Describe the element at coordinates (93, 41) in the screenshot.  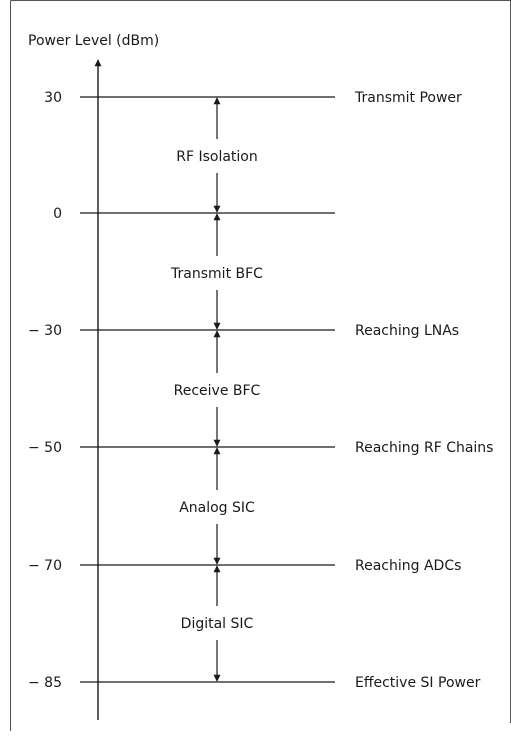
I see `axis-title: Power Level (dBm)` at that location.